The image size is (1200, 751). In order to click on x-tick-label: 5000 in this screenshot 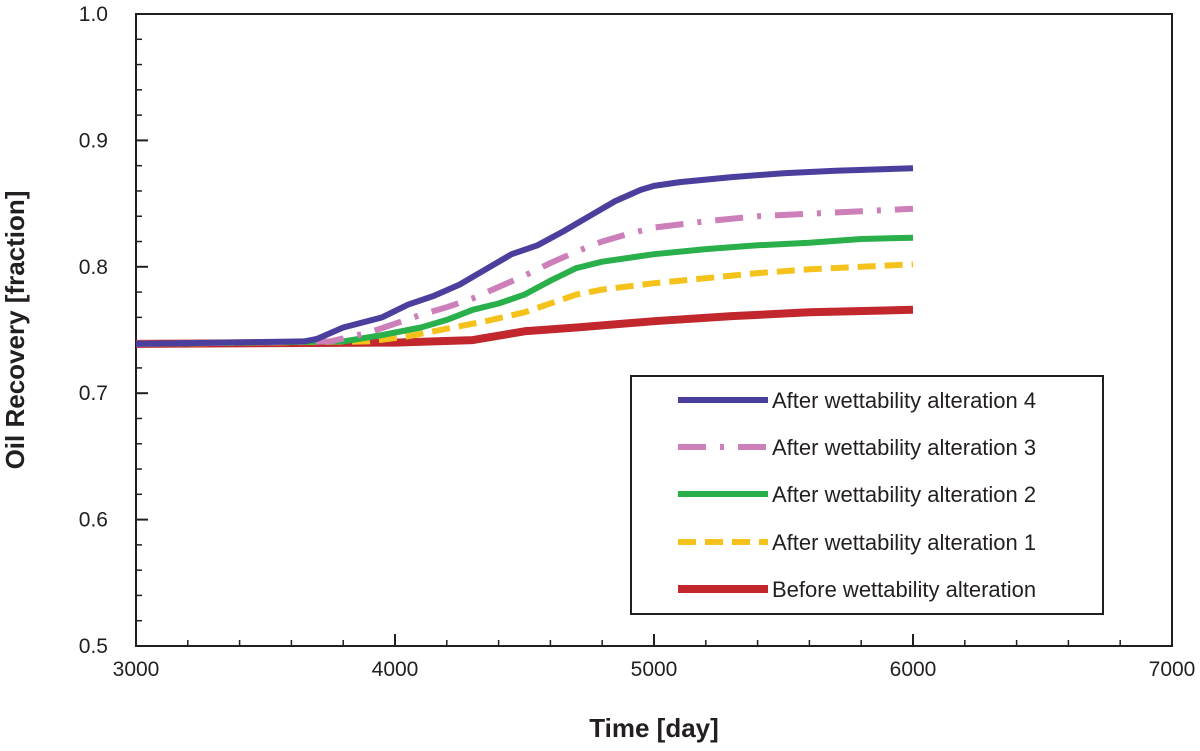, I will do `click(654, 669)`.